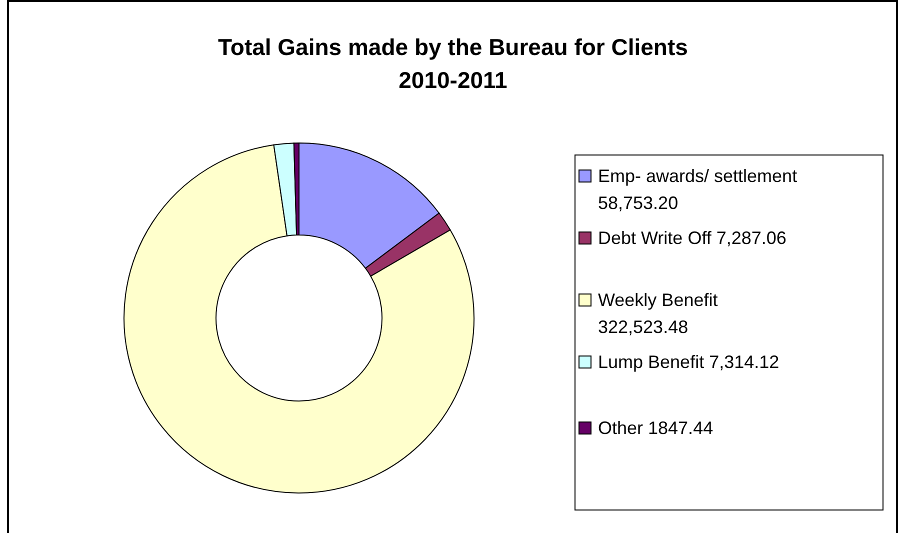 The width and height of the screenshot is (906, 533). What do you see at coordinates (658, 313) in the screenshot?
I see `legend-label: Weekly Benefit 322,523.48` at bounding box center [658, 313].